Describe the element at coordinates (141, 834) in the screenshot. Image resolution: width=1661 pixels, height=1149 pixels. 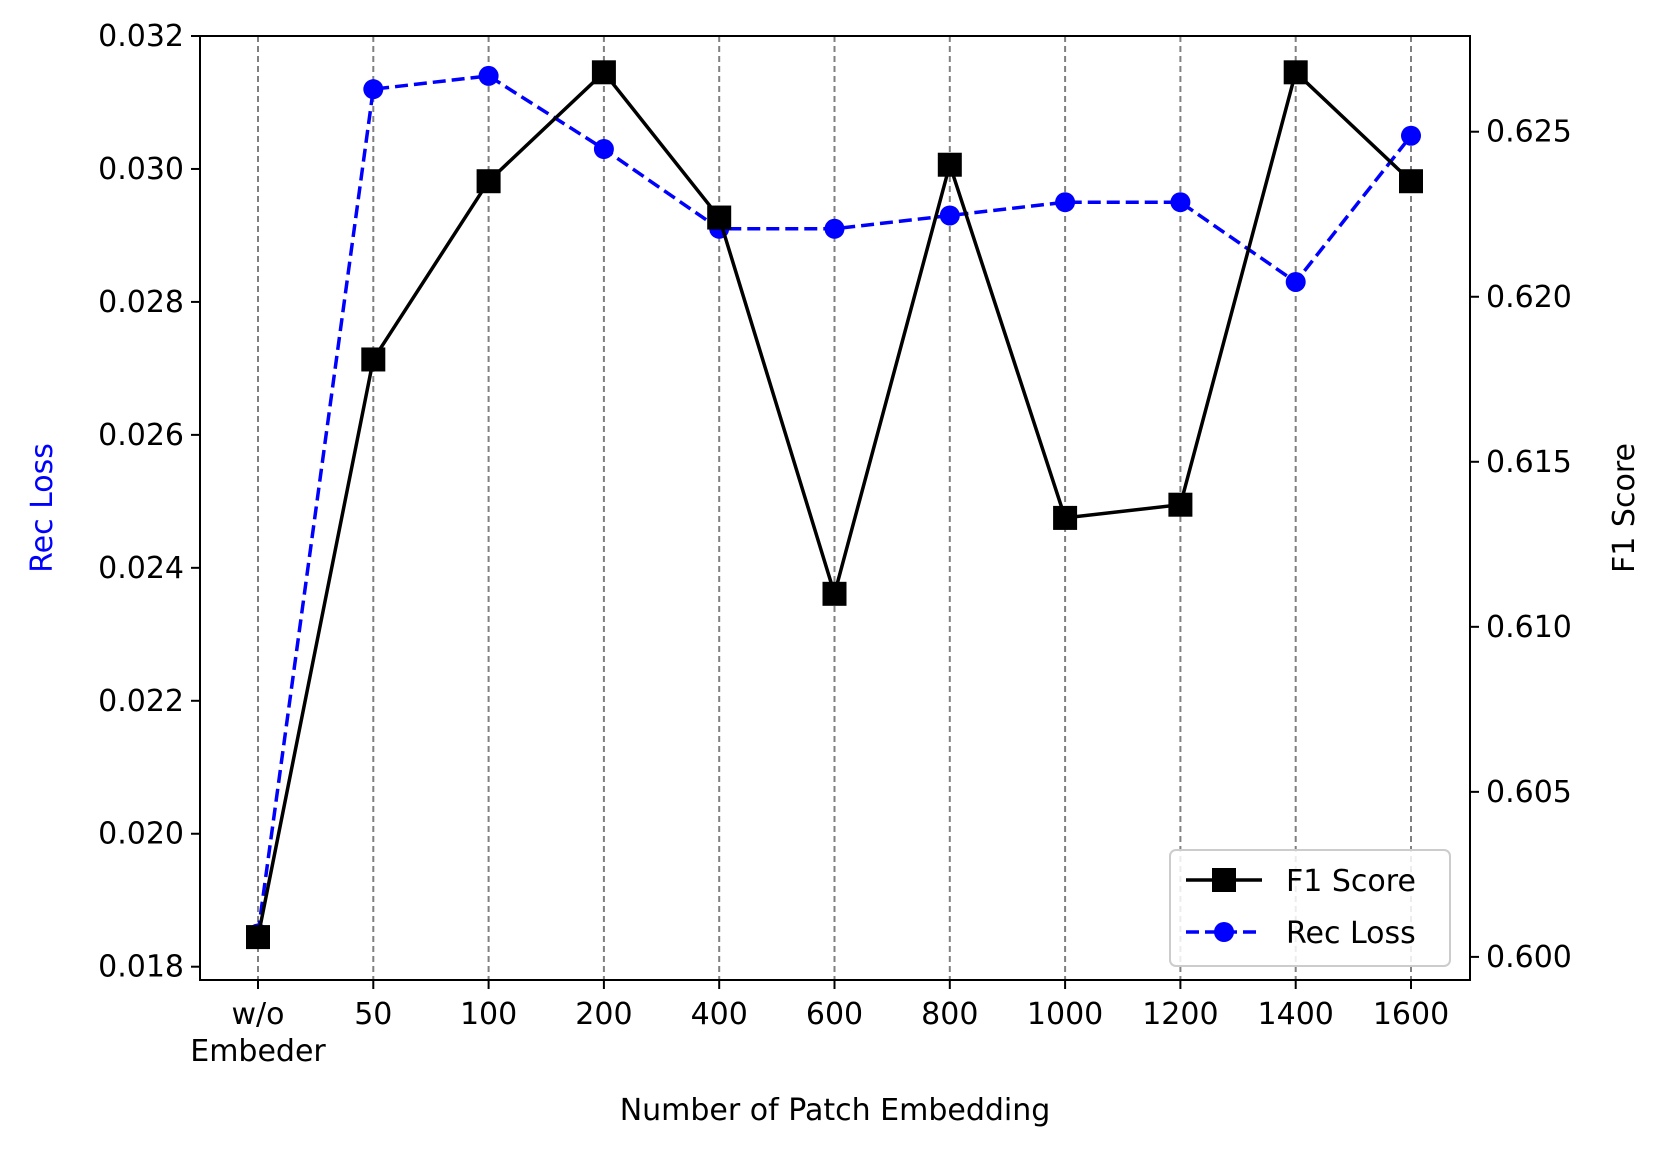
I see `left-tick-label: 0.020` at that location.